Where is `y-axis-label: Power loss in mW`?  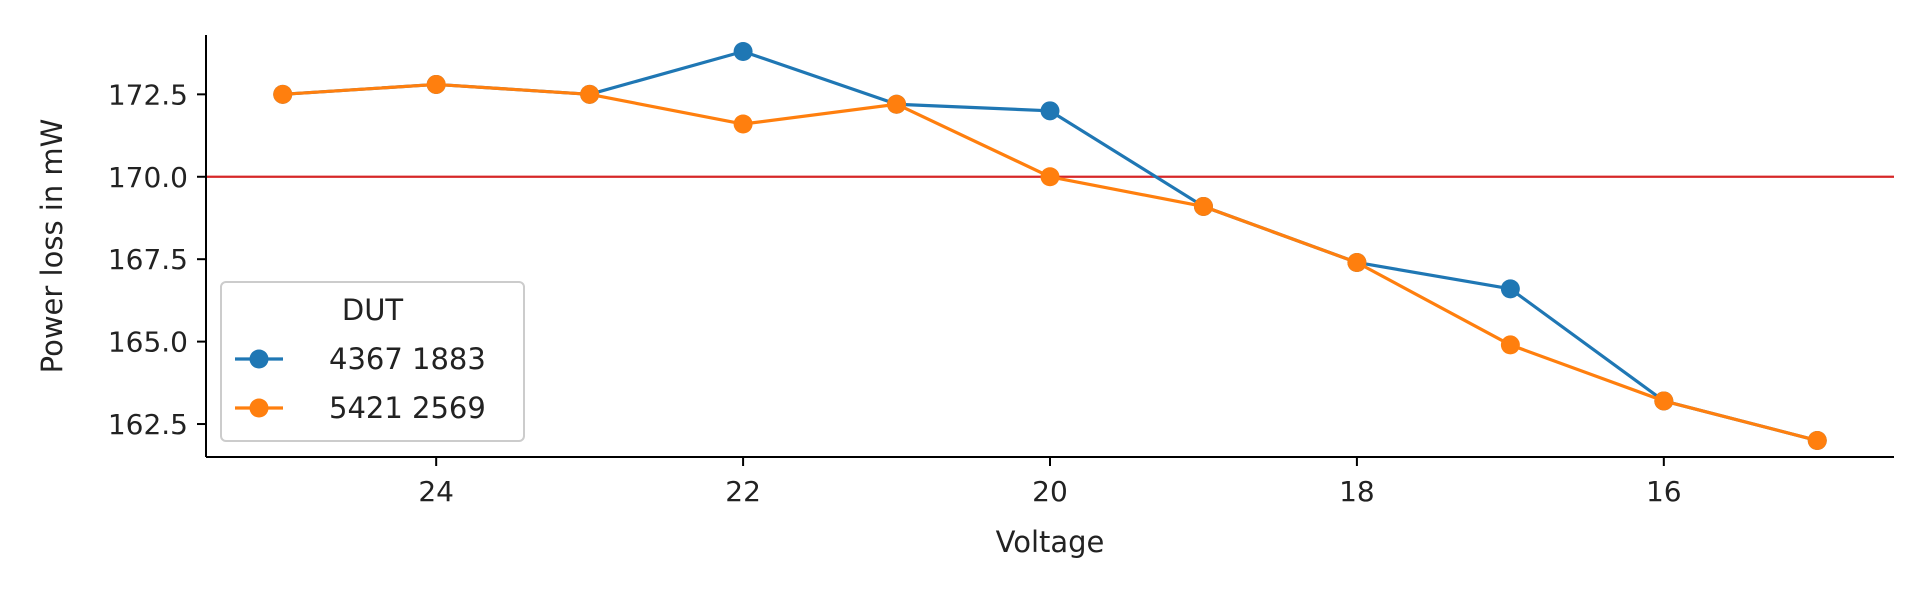 y-axis-label: Power loss in mW is located at coordinates (52, 246).